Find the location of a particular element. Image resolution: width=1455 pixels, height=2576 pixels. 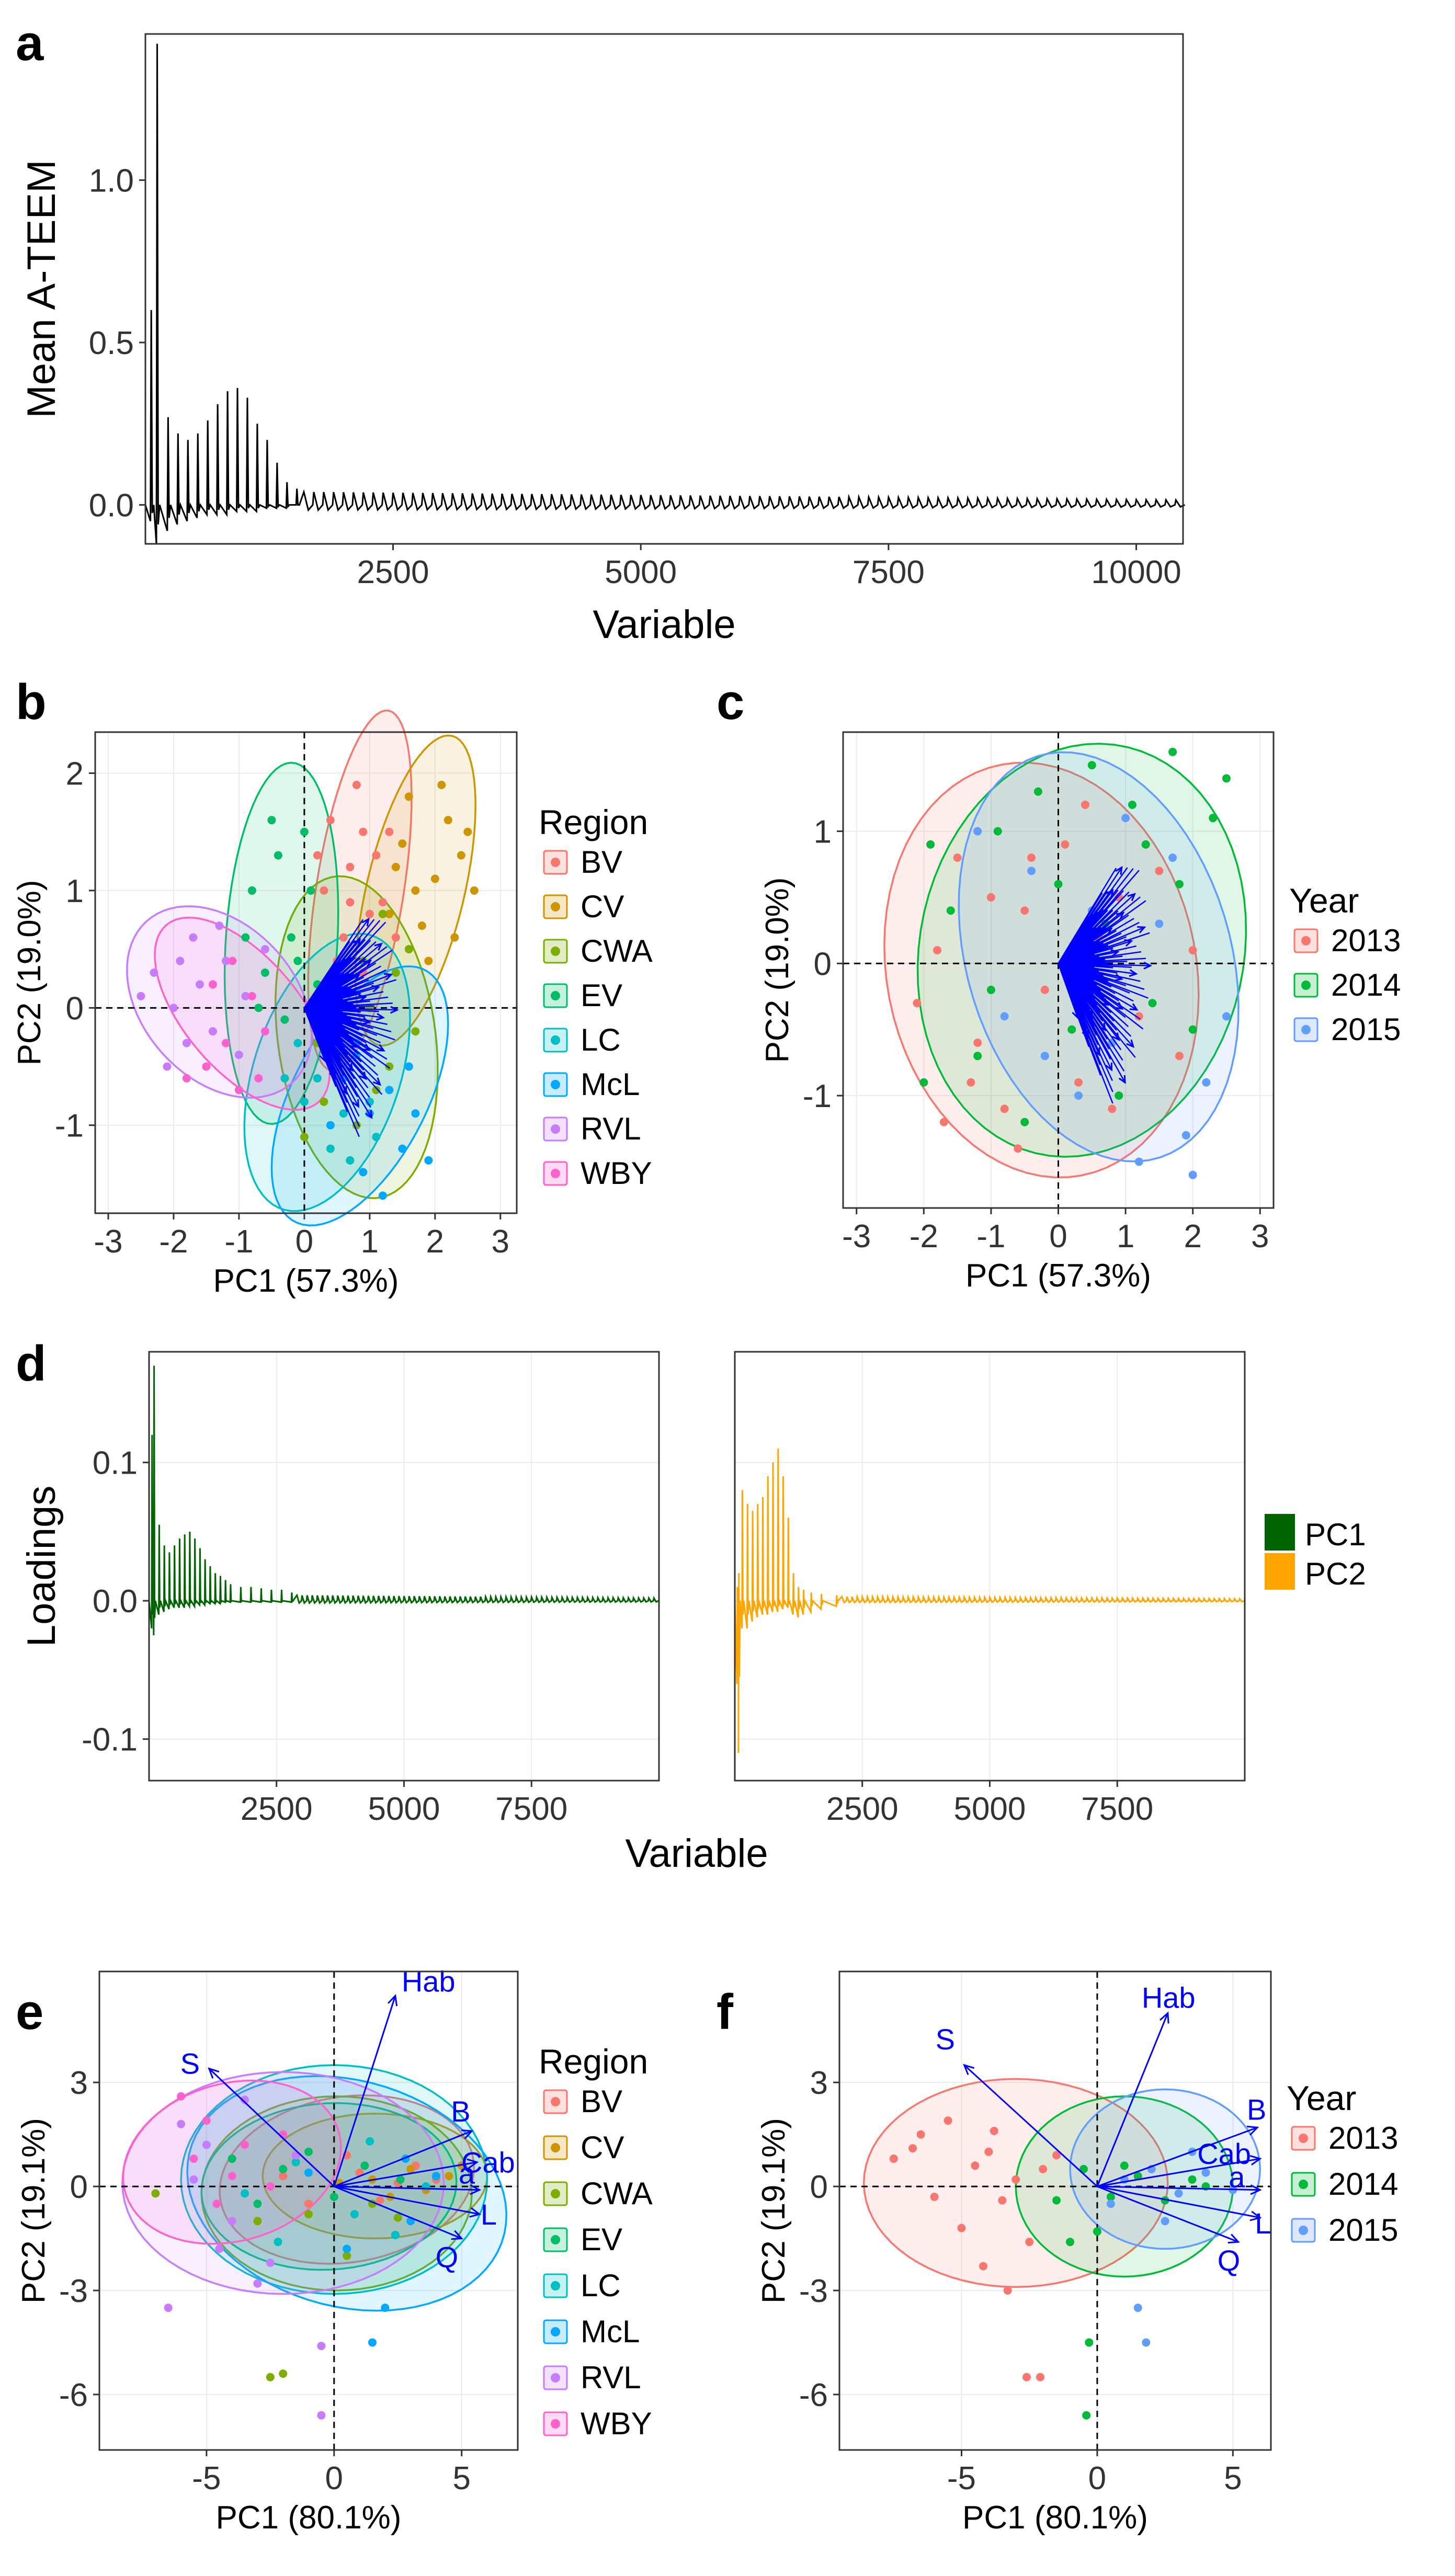

legend-dot-2015 is located at coordinates (1303, 2231).